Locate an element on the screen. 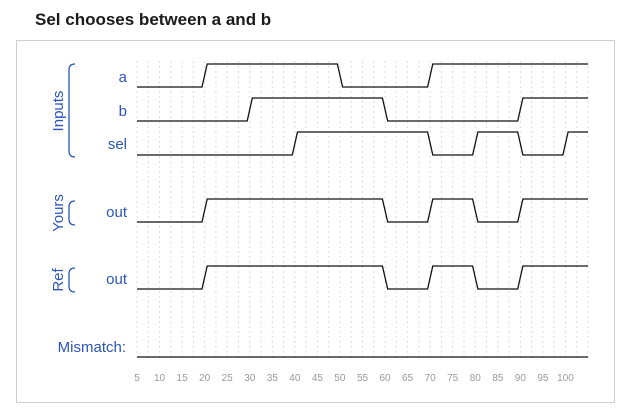 This screenshot has height=418, width=641. mismatch-label: Mismatch: is located at coordinates (92, 347).